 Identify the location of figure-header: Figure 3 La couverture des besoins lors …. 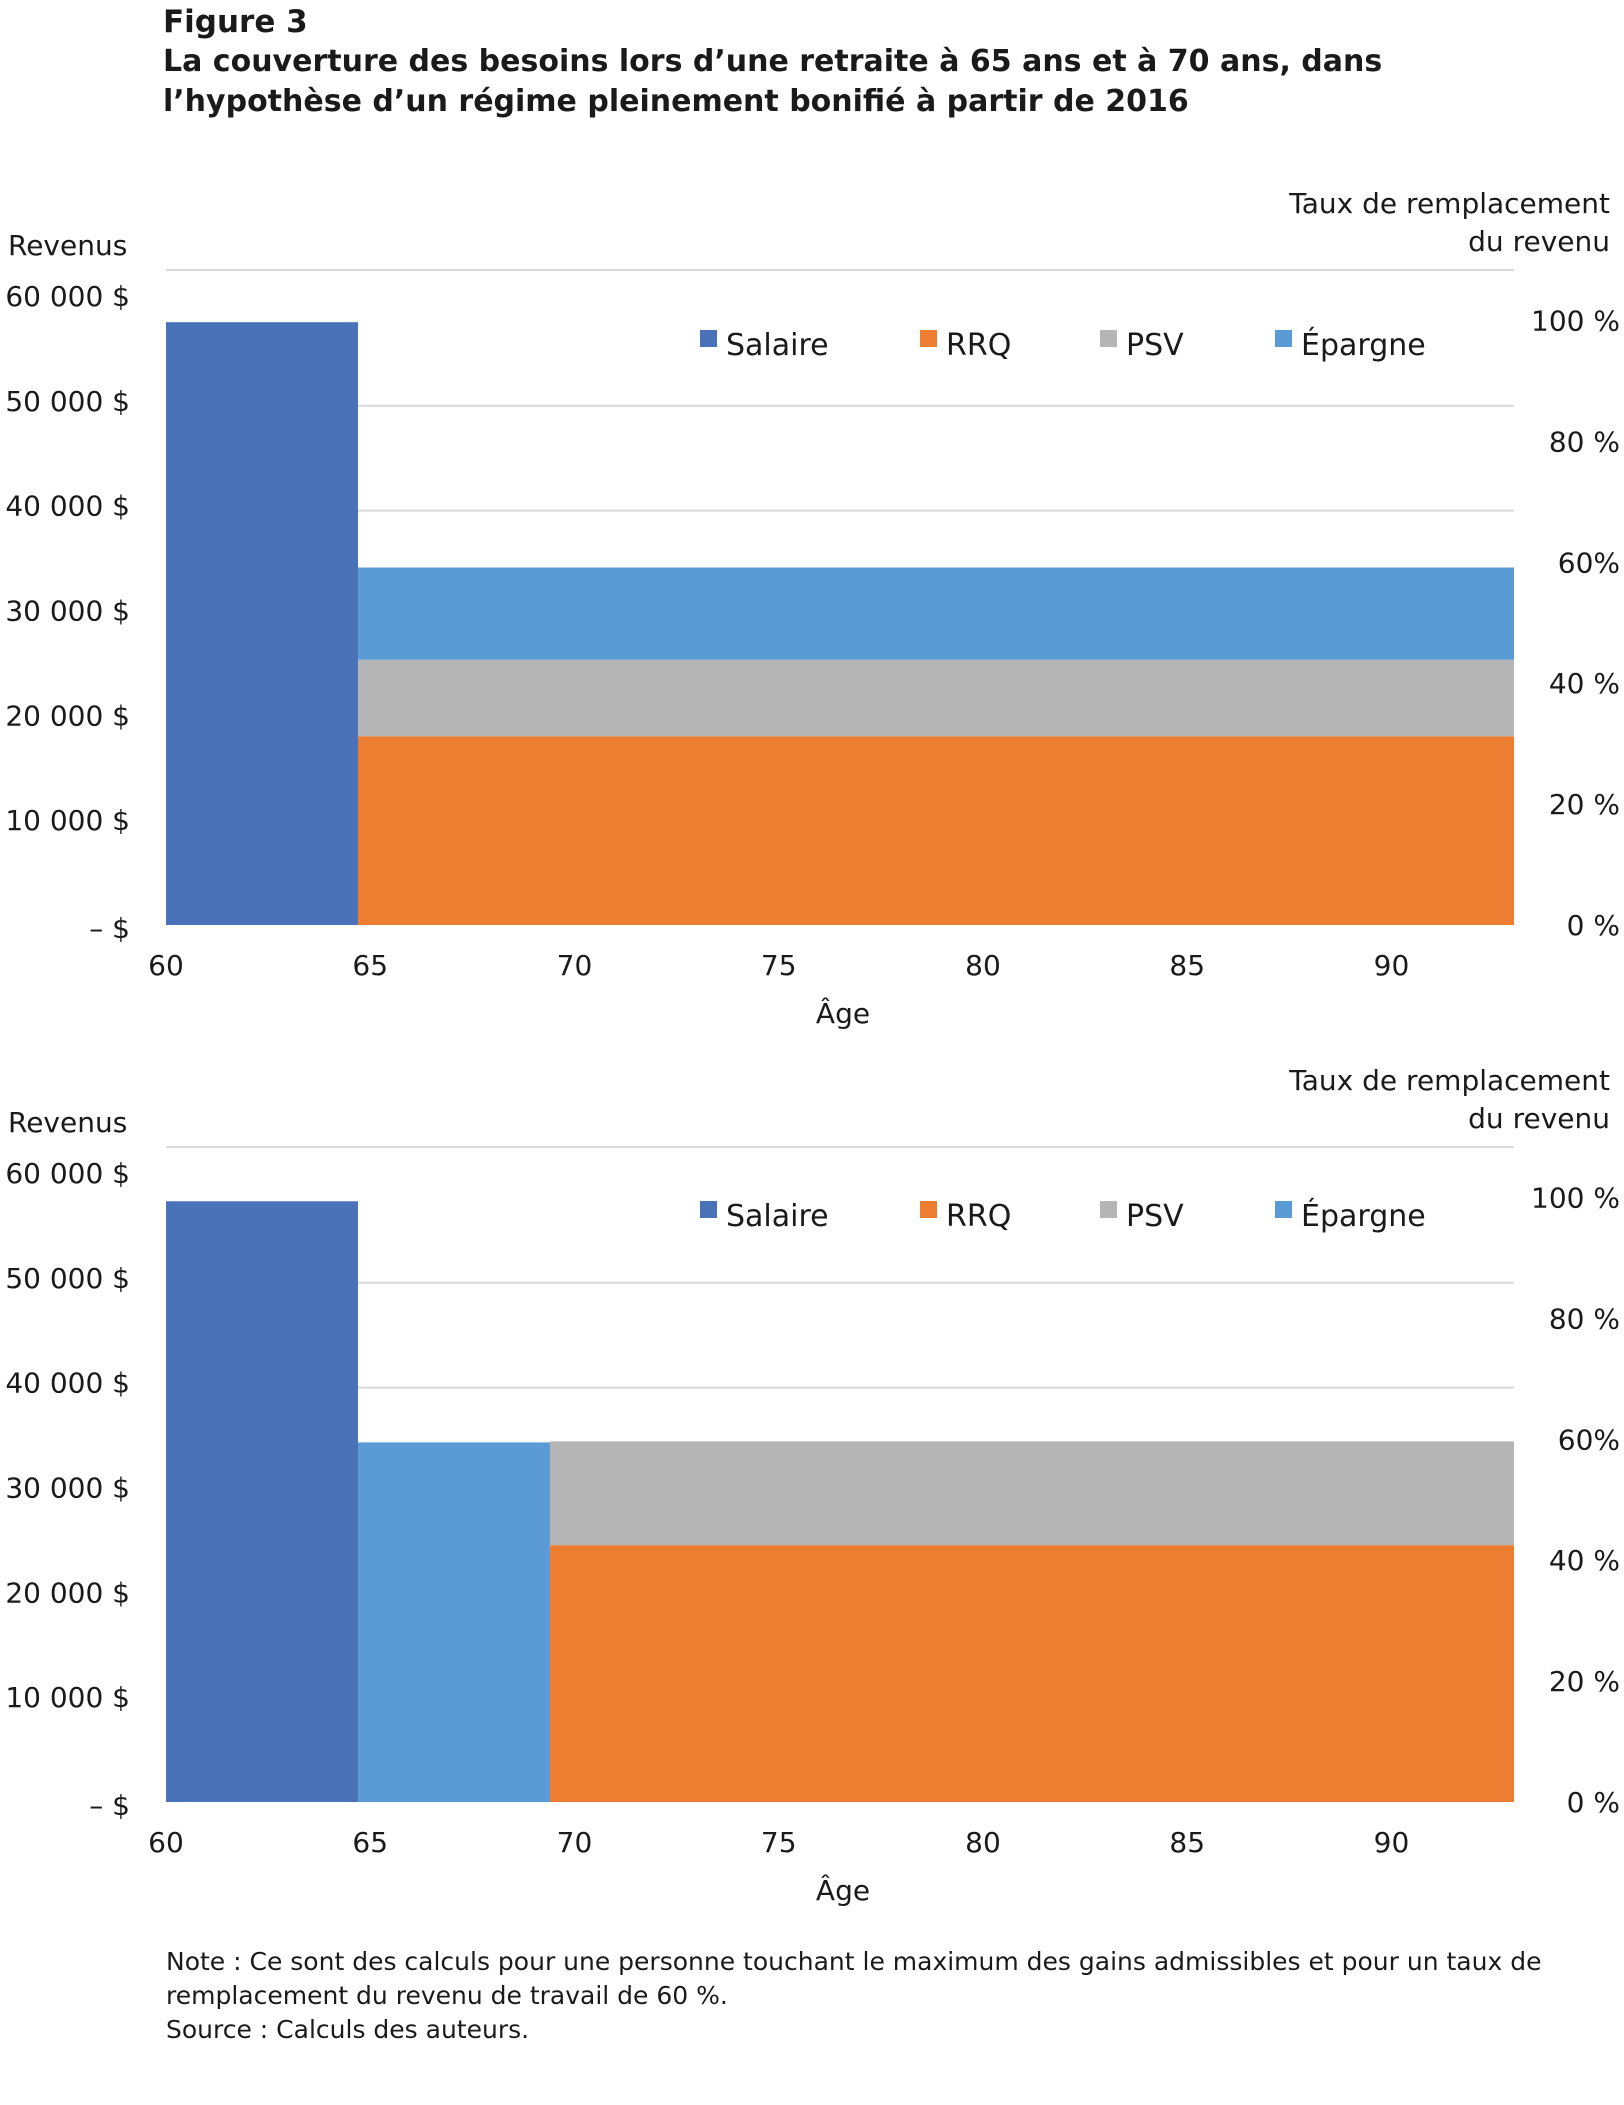
(873, 61).